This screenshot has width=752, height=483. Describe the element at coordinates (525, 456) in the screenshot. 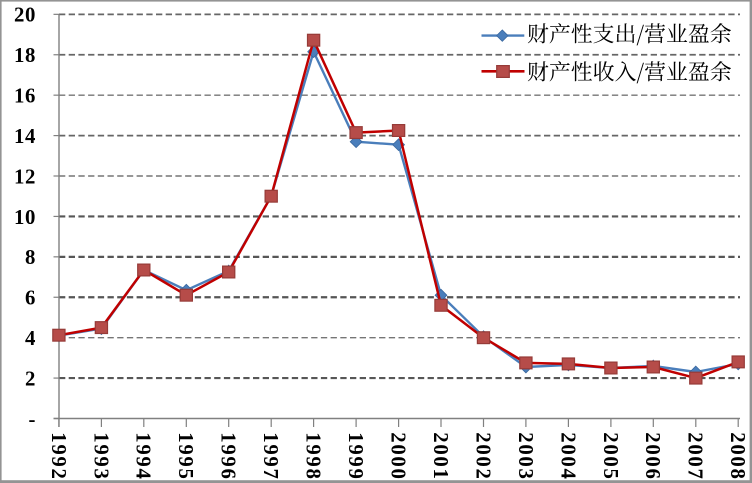

I see `svg-text: 2003` at that location.